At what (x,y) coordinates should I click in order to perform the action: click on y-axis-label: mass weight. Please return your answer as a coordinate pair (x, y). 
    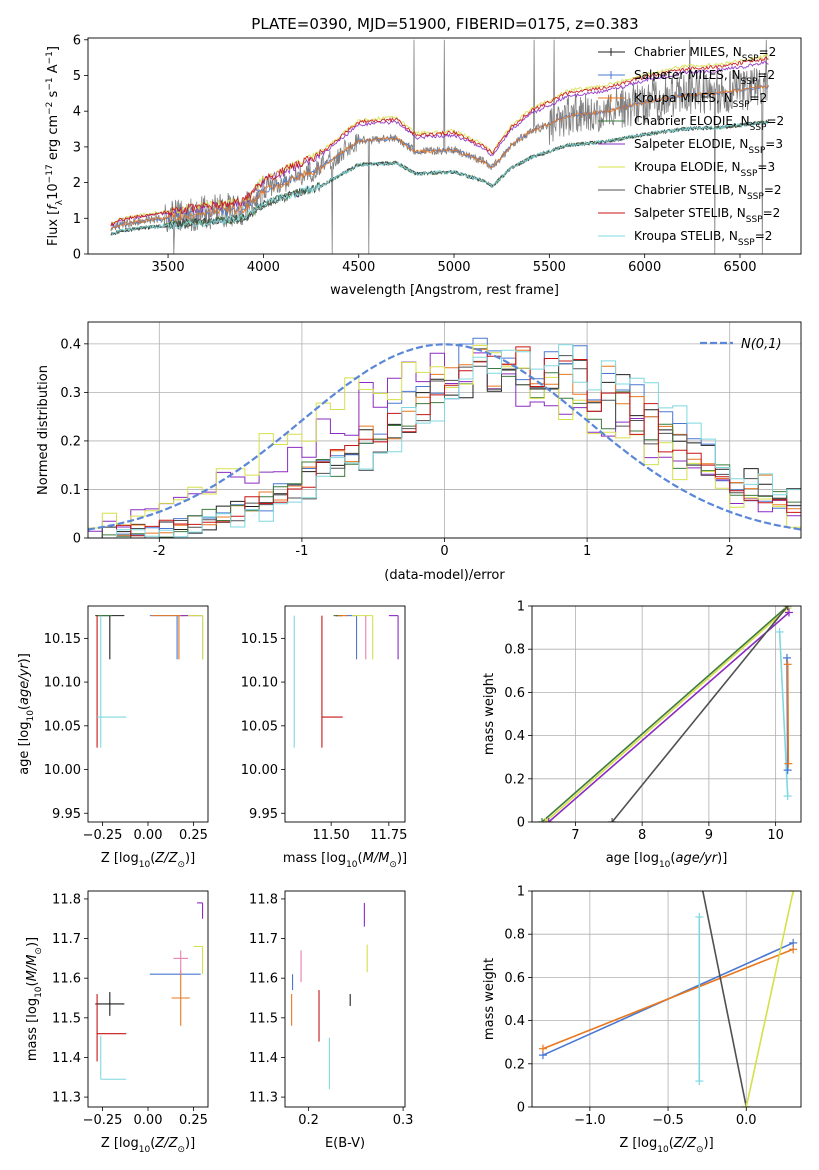
    Looking at the image, I should click on (489, 714).